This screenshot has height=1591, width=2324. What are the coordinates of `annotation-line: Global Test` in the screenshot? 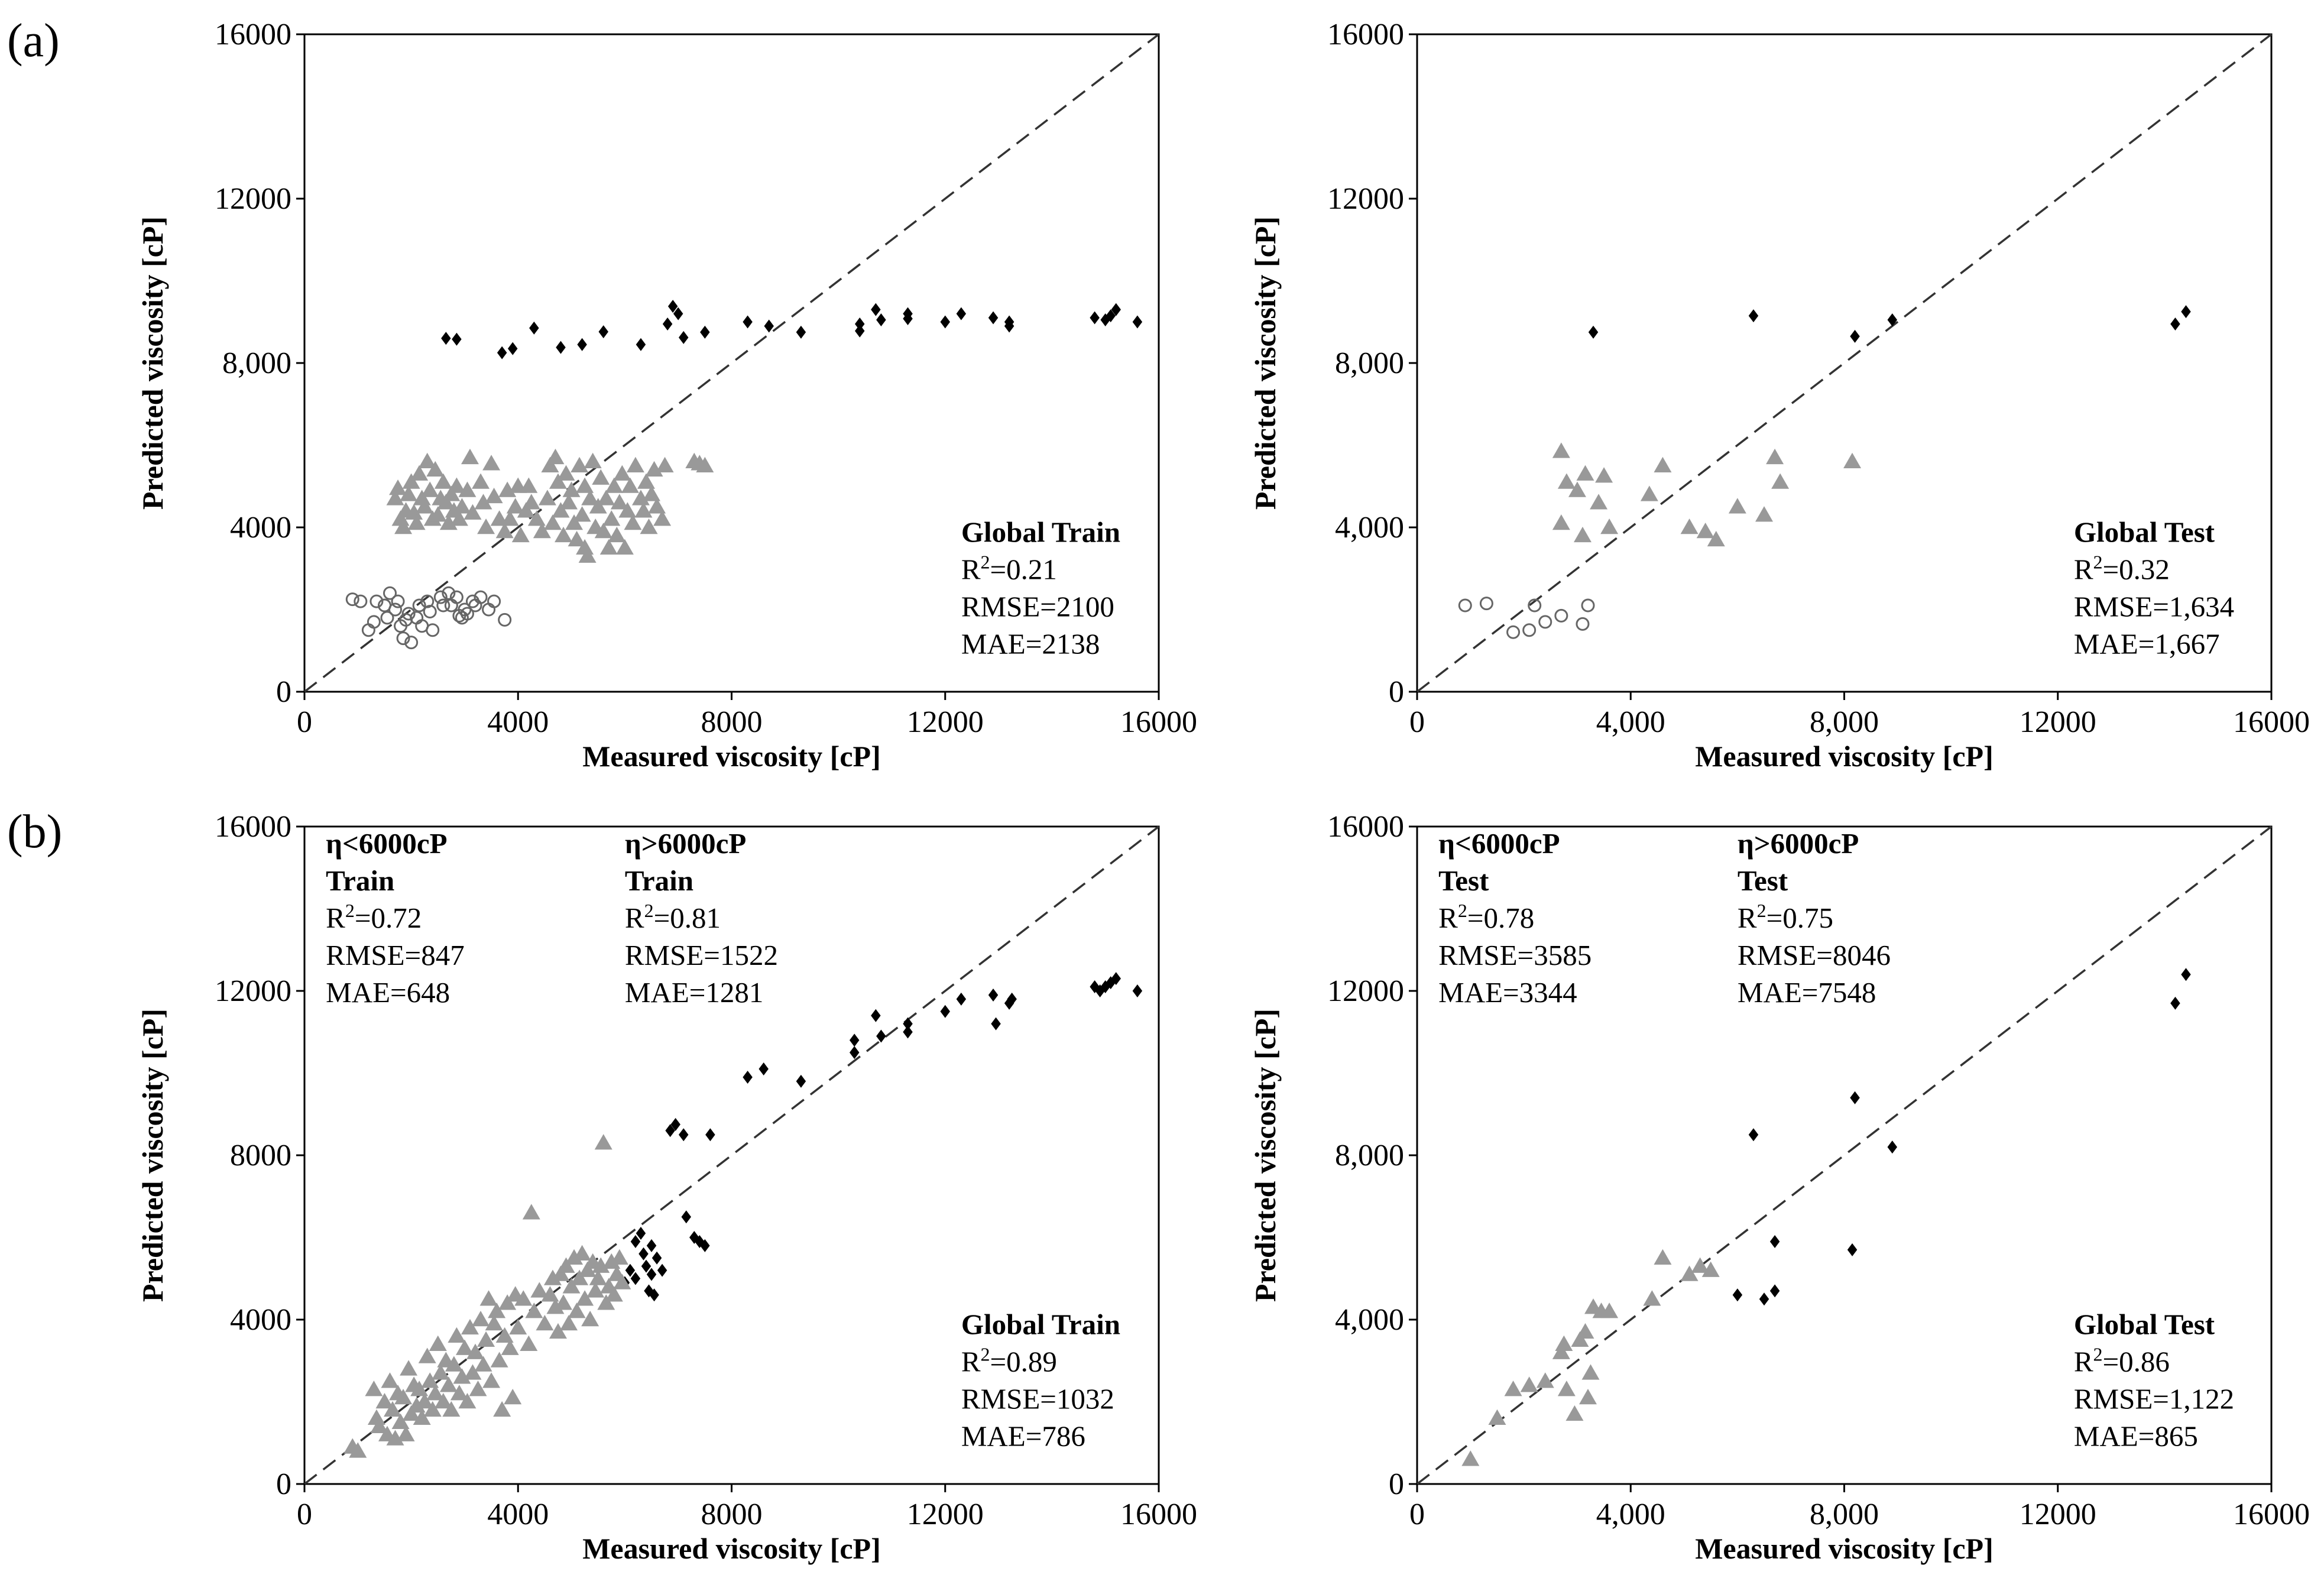 It's located at (2144, 1324).